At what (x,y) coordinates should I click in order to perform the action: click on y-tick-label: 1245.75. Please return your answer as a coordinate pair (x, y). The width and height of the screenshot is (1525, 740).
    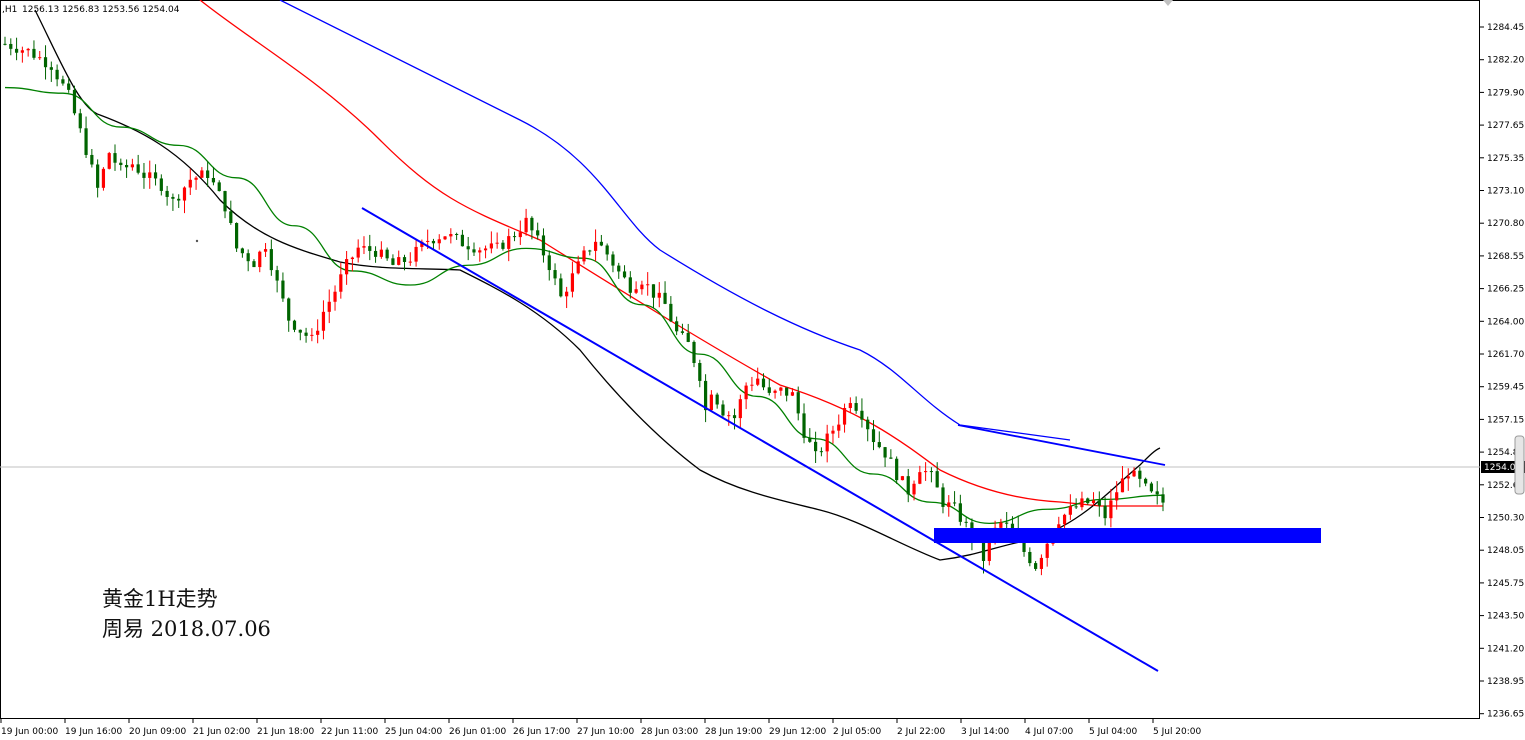
    Looking at the image, I should click on (1505, 584).